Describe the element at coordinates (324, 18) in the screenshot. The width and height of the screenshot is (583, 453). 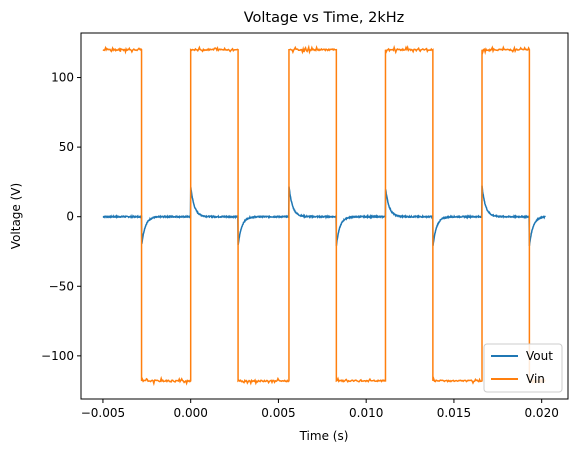
I see `chart-title: Voltage vs Time, 2kHz` at that location.